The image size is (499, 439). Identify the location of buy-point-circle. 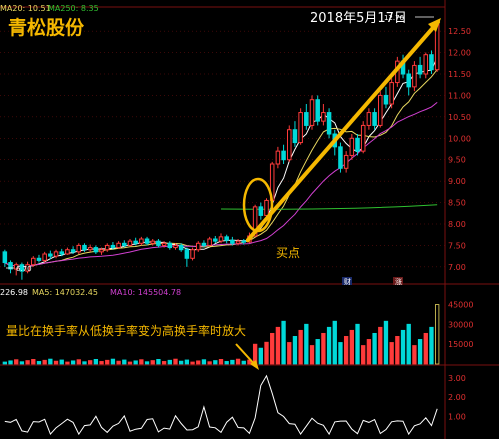
(258, 205).